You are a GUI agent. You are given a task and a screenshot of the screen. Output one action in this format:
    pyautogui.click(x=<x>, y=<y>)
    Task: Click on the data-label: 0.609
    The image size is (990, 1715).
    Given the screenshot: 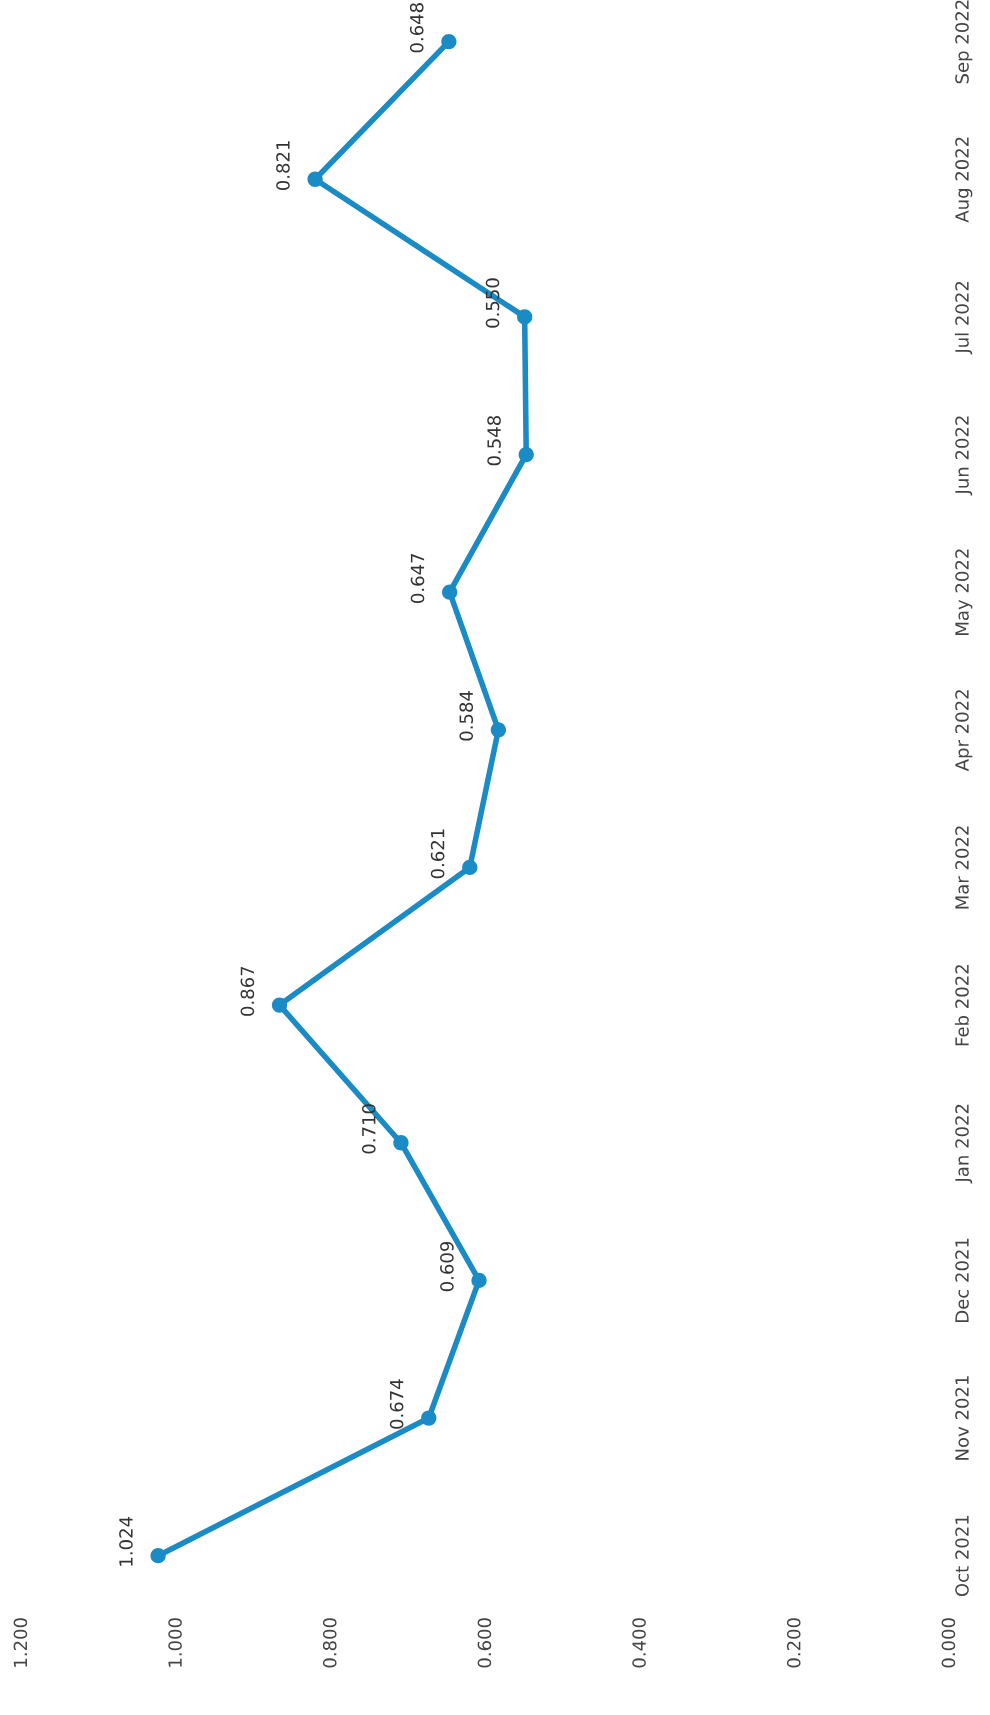 What is the action you would take?
    pyautogui.click(x=447, y=1266)
    